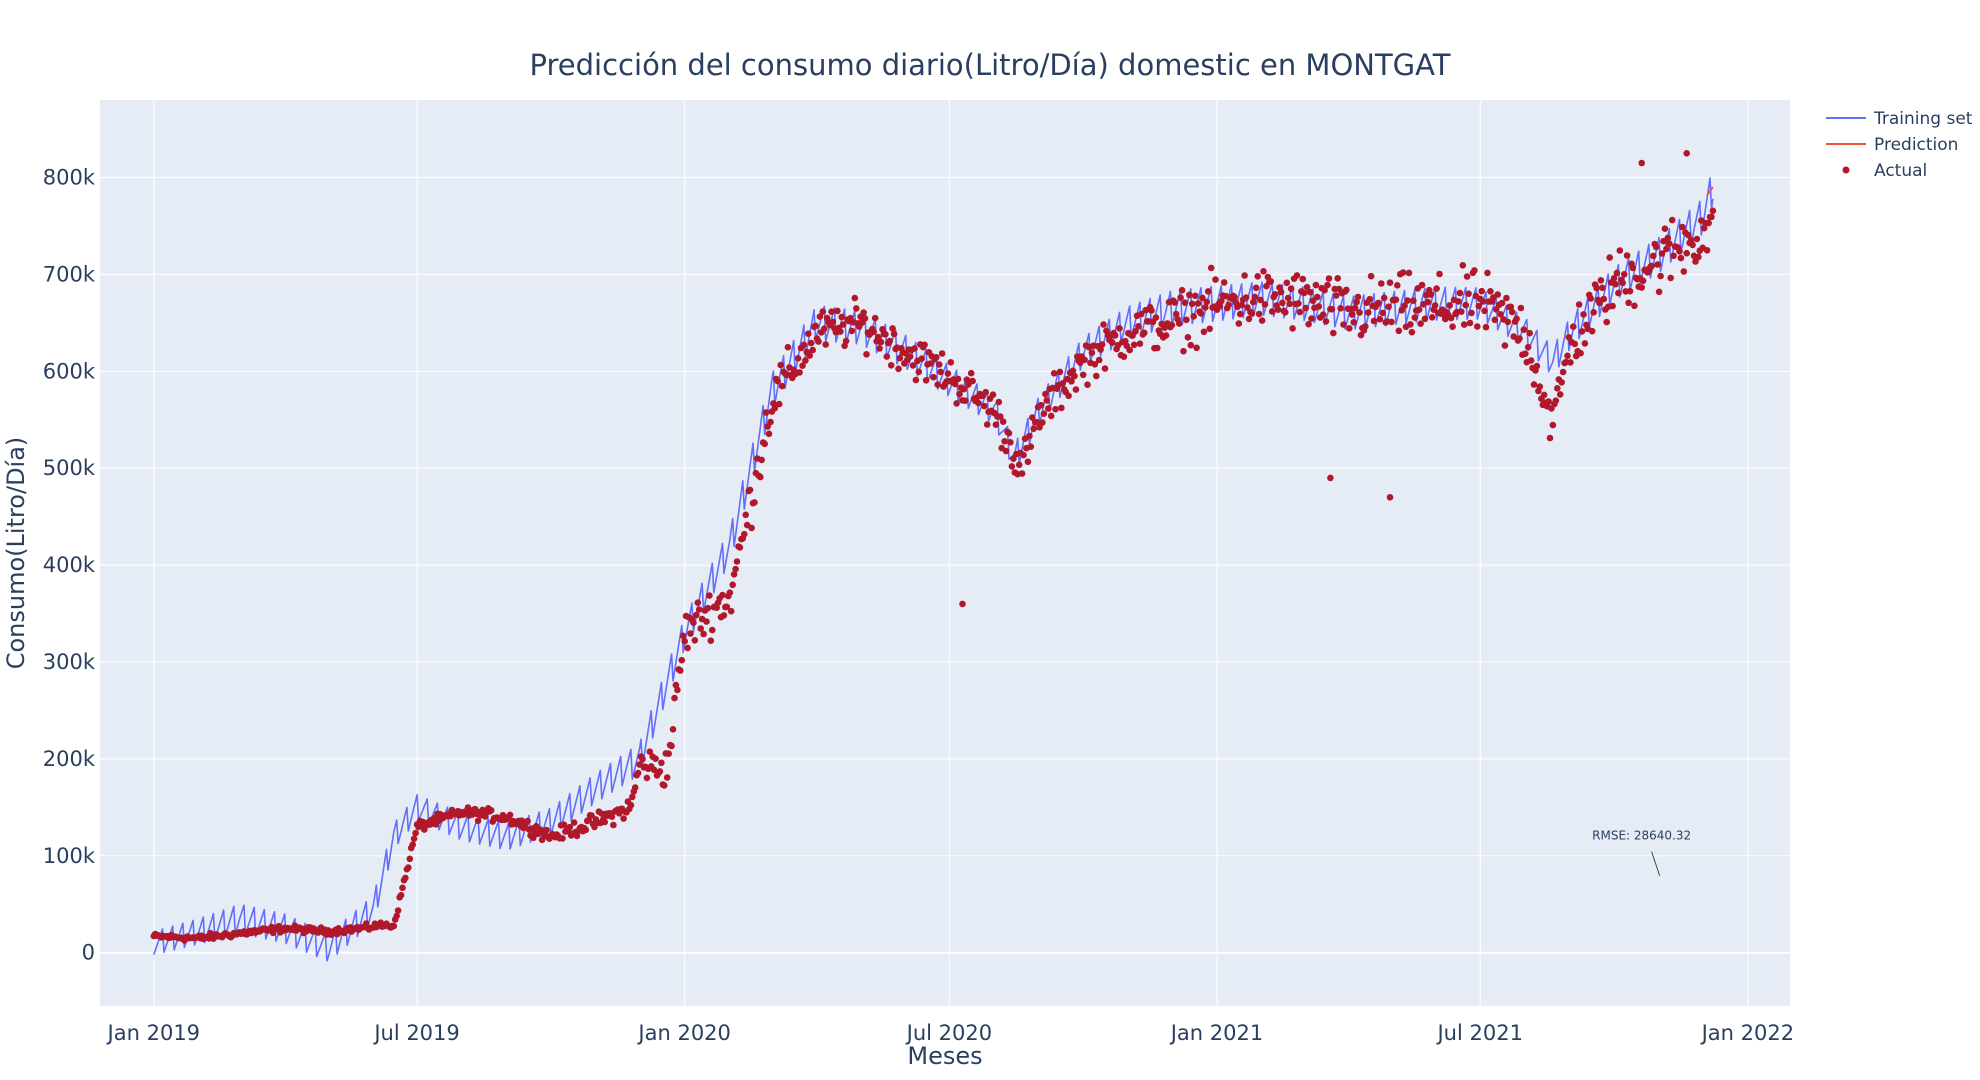 The height and width of the screenshot is (1080, 1980). I want to click on prediction-line, so click(1710, 191).